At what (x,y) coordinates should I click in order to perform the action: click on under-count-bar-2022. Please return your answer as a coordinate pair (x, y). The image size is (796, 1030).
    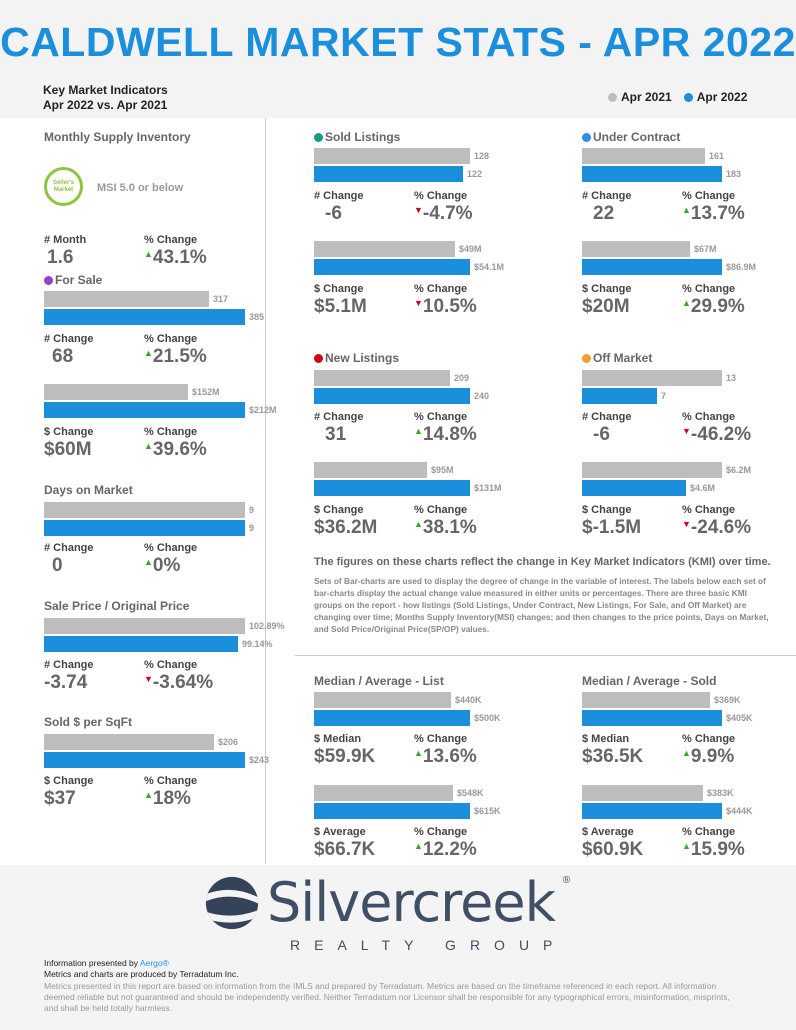
    Looking at the image, I should click on (652, 174).